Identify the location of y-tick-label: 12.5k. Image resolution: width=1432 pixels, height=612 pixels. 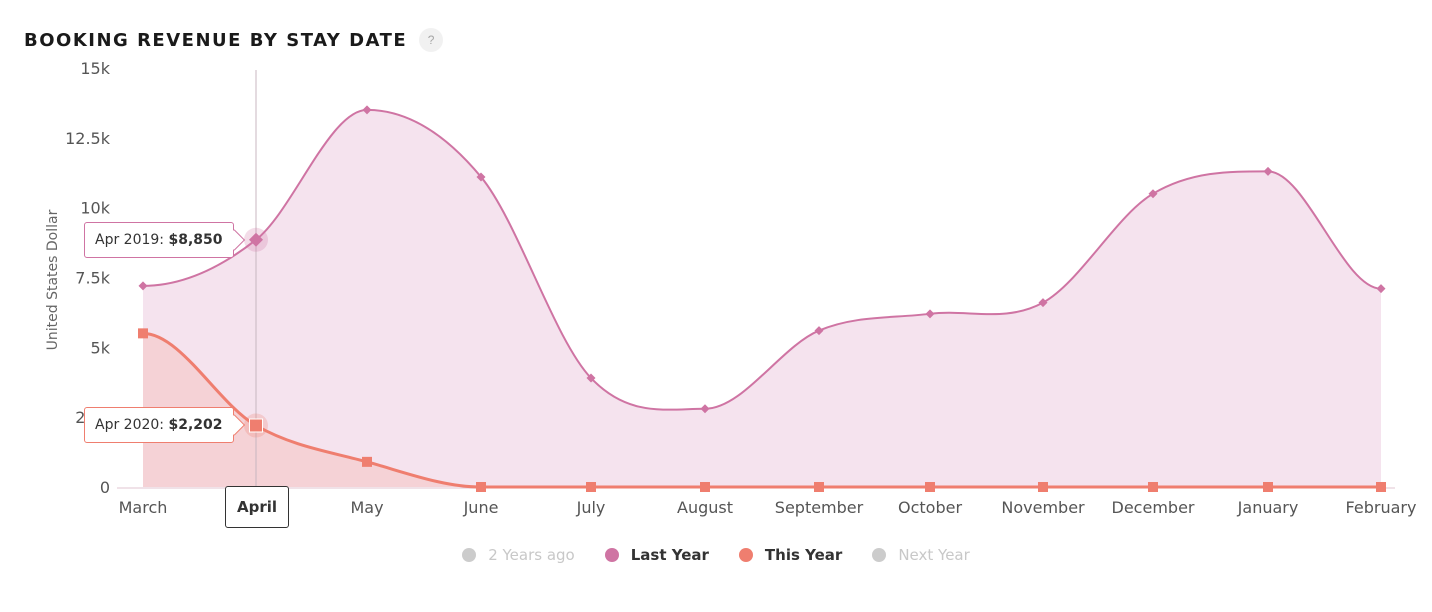
(88, 138).